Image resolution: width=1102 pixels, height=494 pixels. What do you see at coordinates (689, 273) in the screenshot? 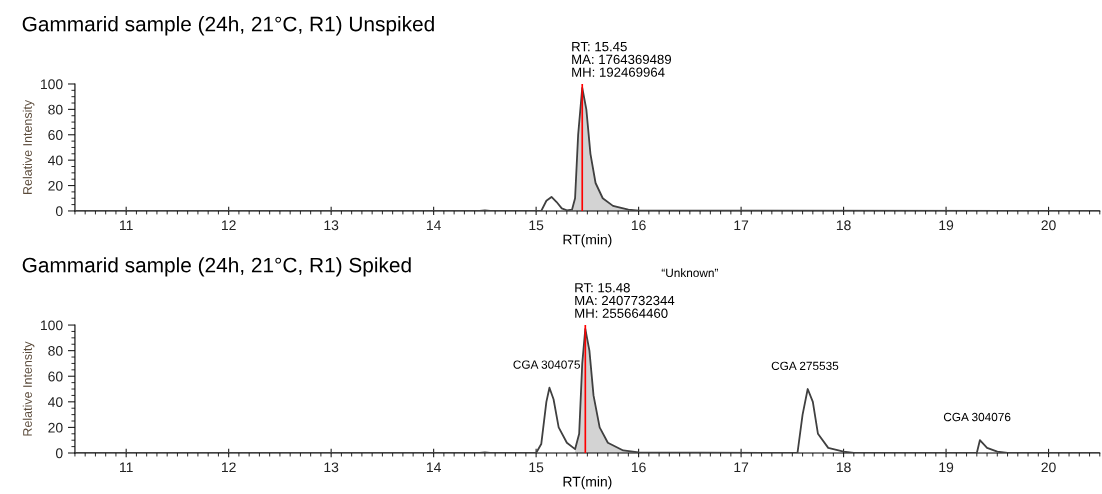
I see `text: “Unknown”` at bounding box center [689, 273].